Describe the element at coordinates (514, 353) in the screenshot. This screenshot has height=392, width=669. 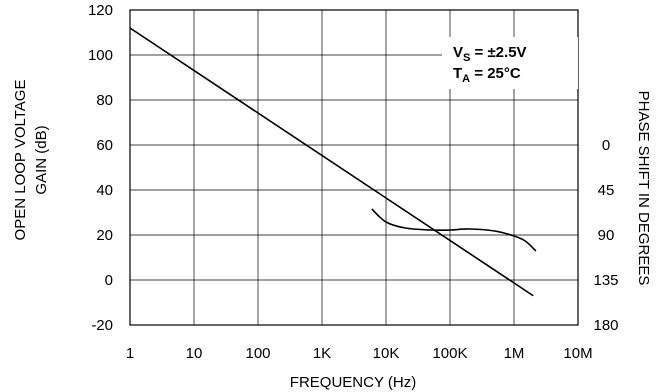
I see `x-tick-label: 1M` at that location.